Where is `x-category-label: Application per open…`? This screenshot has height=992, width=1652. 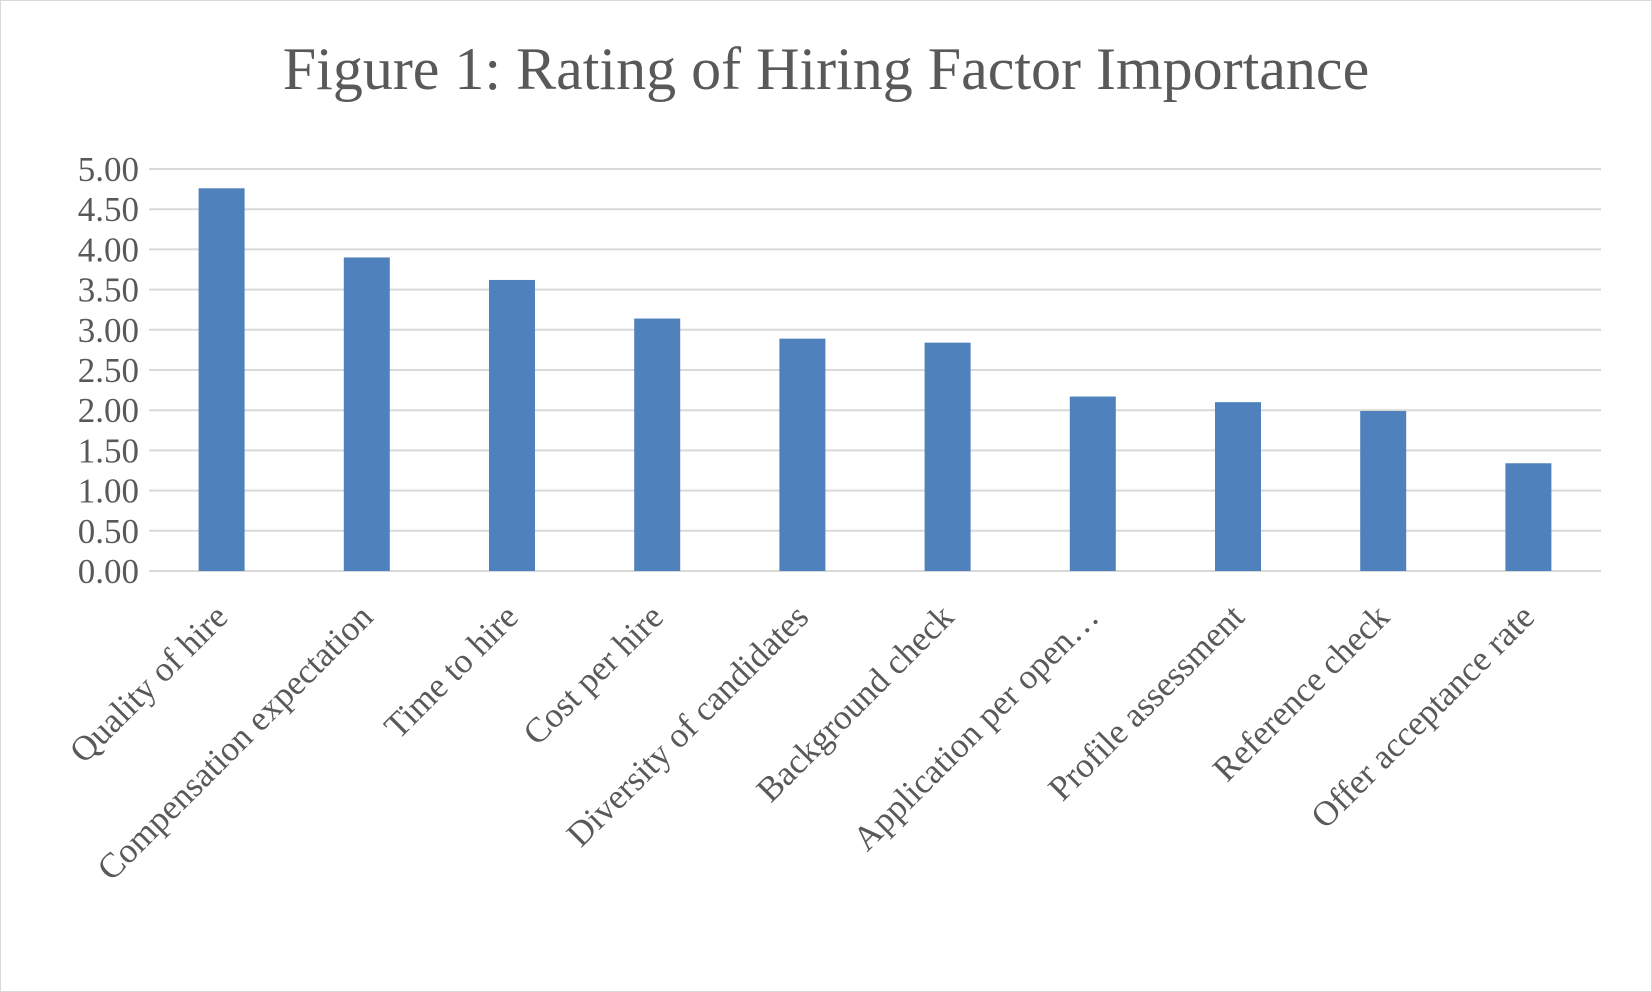
x-category-label: Application per open… is located at coordinates (975, 727).